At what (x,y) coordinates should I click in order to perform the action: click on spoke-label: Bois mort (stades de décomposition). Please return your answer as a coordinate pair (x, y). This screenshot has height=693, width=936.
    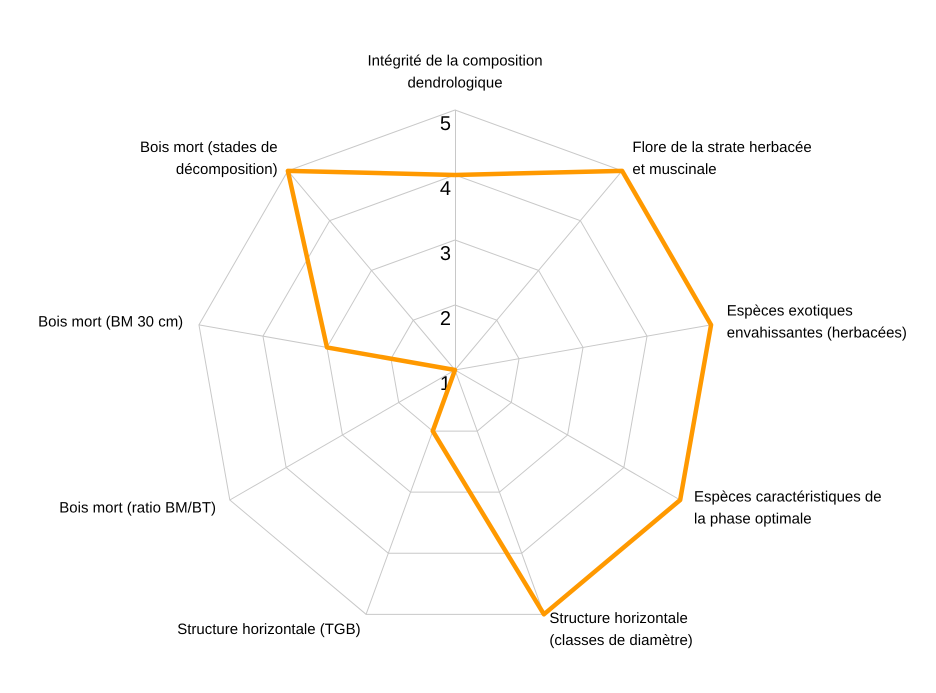
    Looking at the image, I should click on (209, 158).